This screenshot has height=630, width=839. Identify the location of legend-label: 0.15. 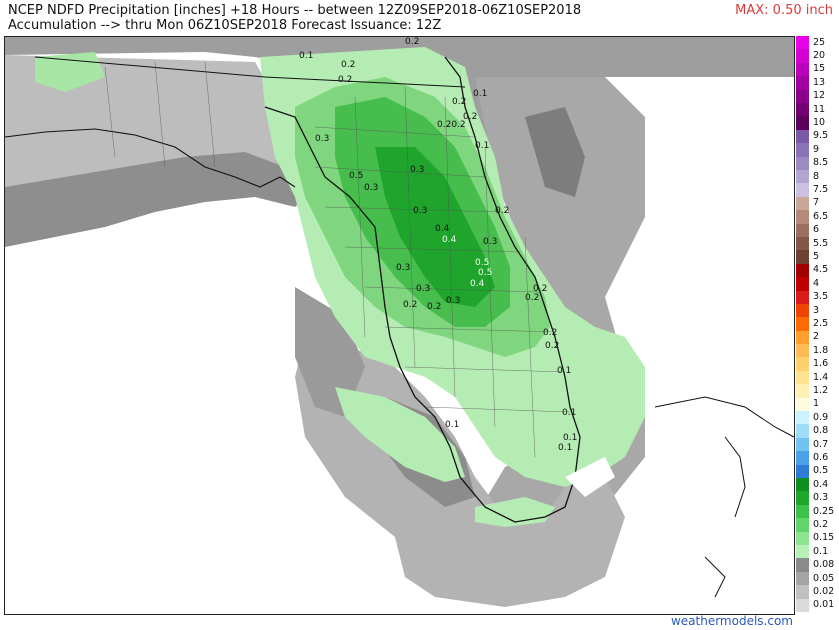
(824, 538).